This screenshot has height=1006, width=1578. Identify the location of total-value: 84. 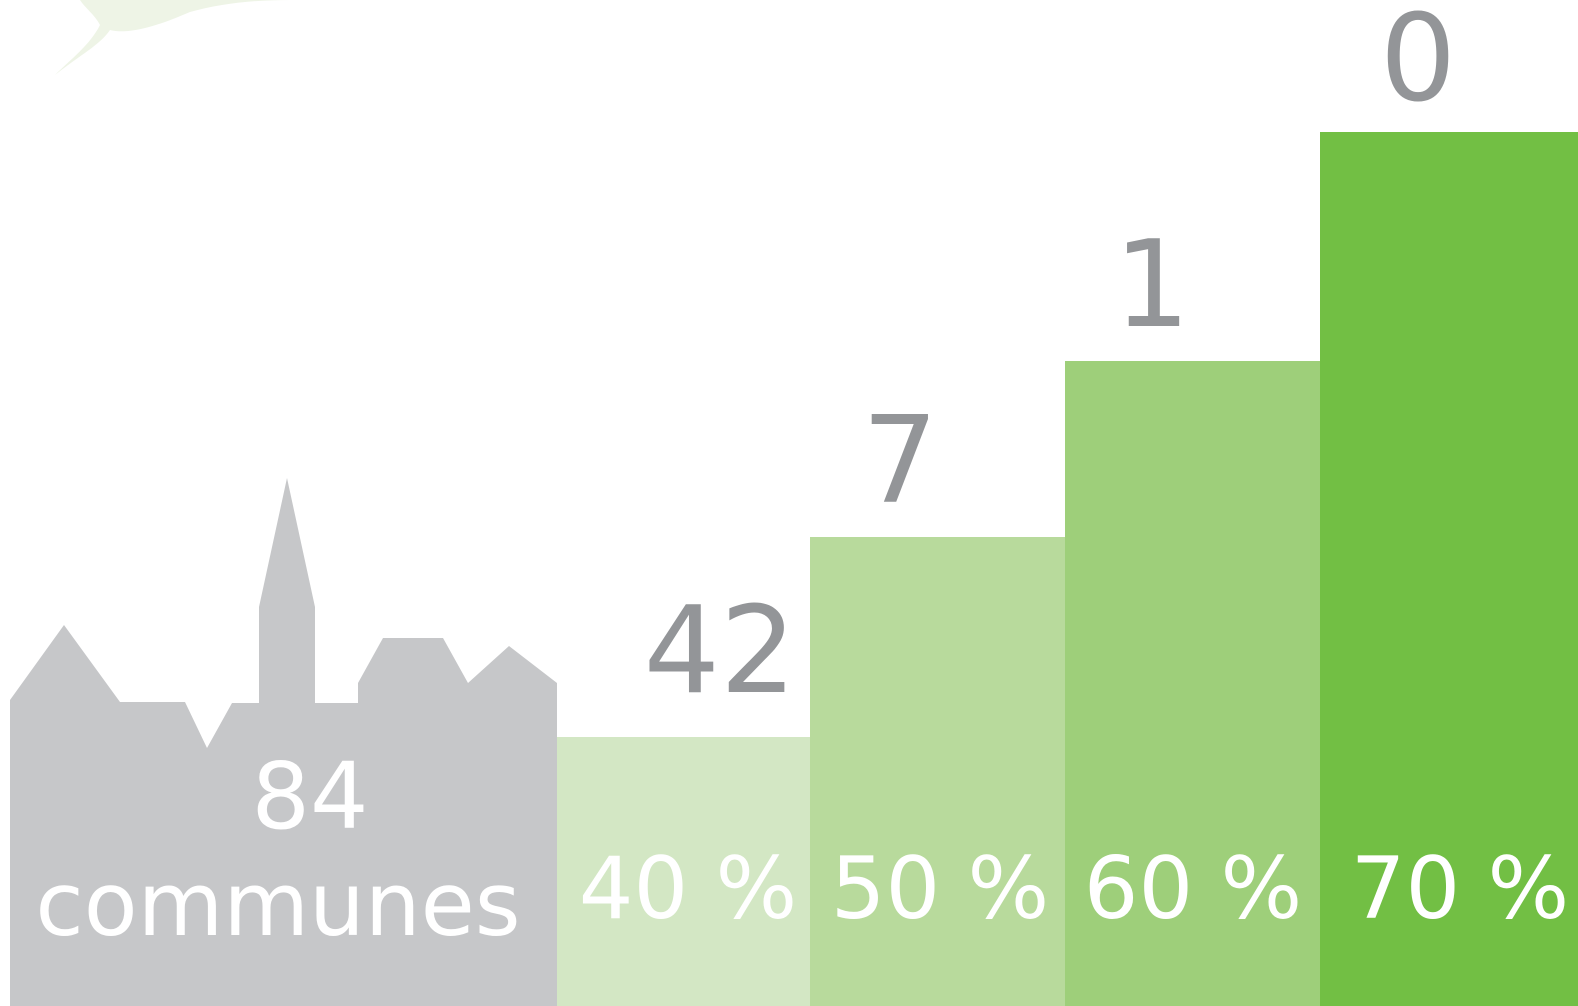
(309, 796).